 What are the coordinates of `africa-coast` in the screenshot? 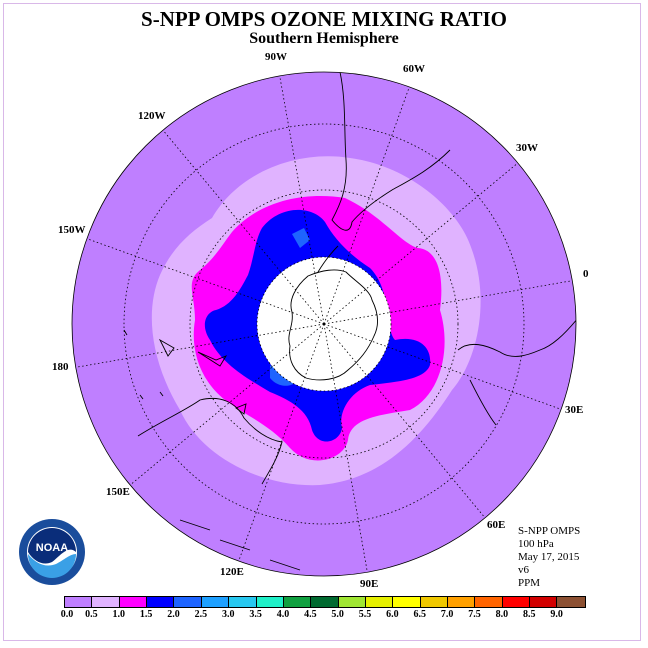 It's located at (516, 337).